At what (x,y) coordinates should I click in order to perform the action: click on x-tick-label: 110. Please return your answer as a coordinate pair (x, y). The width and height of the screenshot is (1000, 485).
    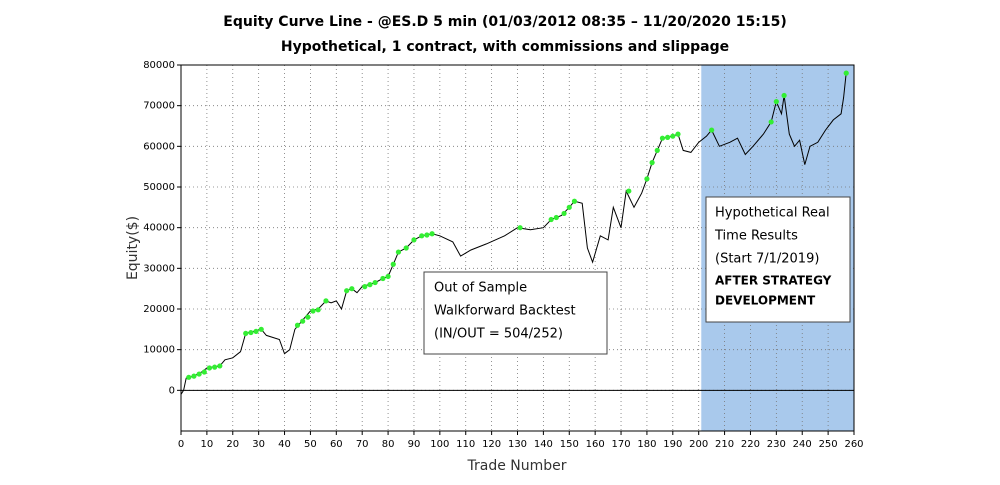
    Looking at the image, I should click on (465, 444).